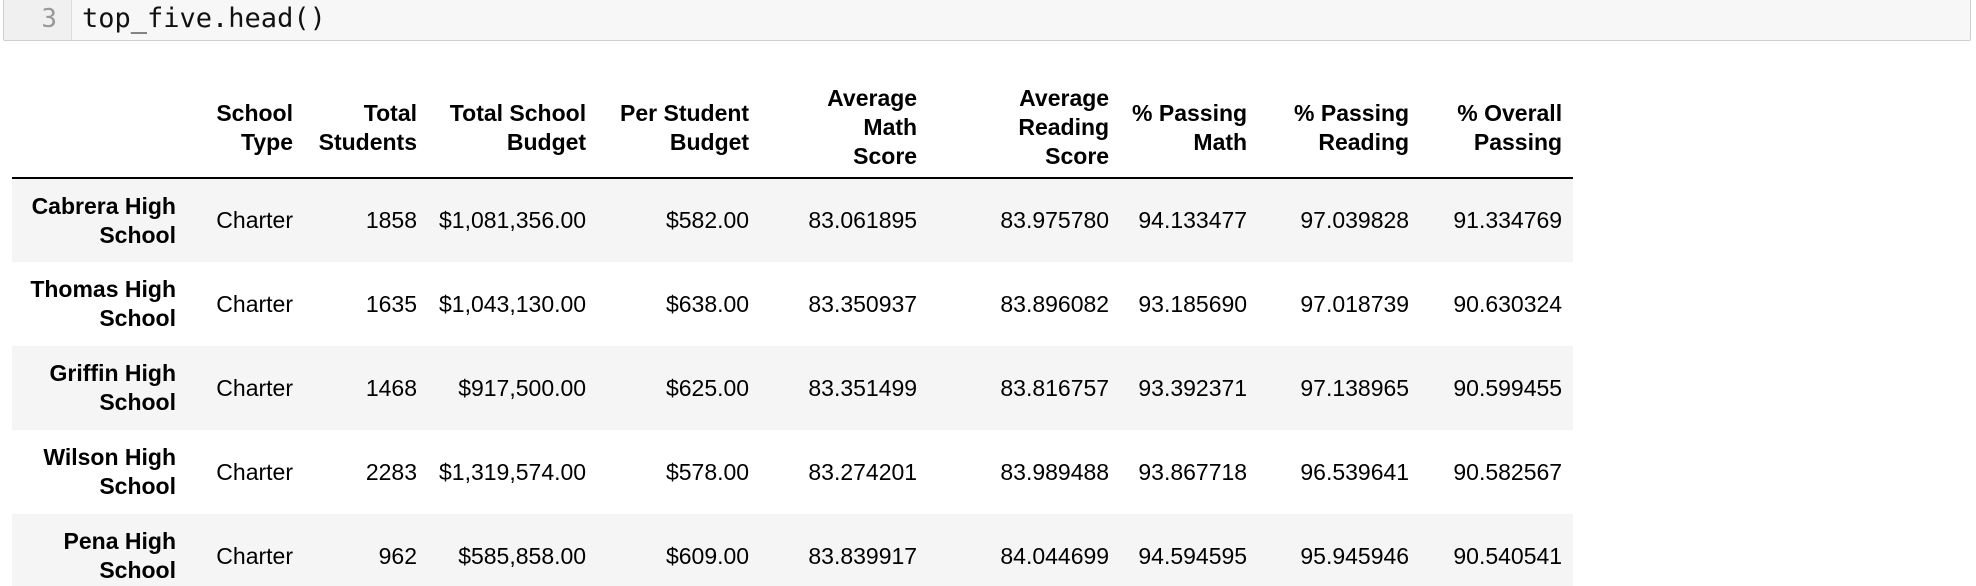 Image resolution: width=1976 pixels, height=586 pixels. Describe the element at coordinates (112, 387) in the screenshot. I see `row-index-label: Griffin High School` at that location.